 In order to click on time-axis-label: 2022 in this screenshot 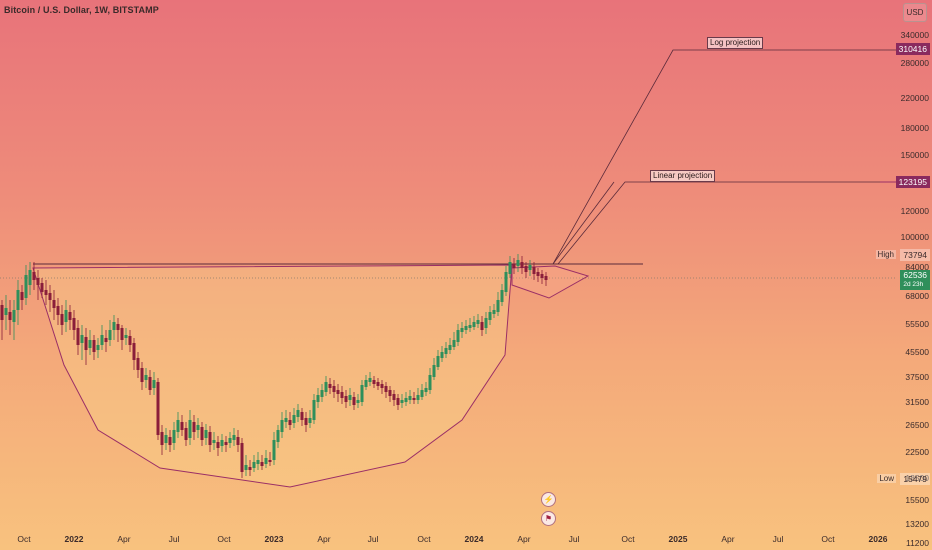, I will do `click(74, 539)`.